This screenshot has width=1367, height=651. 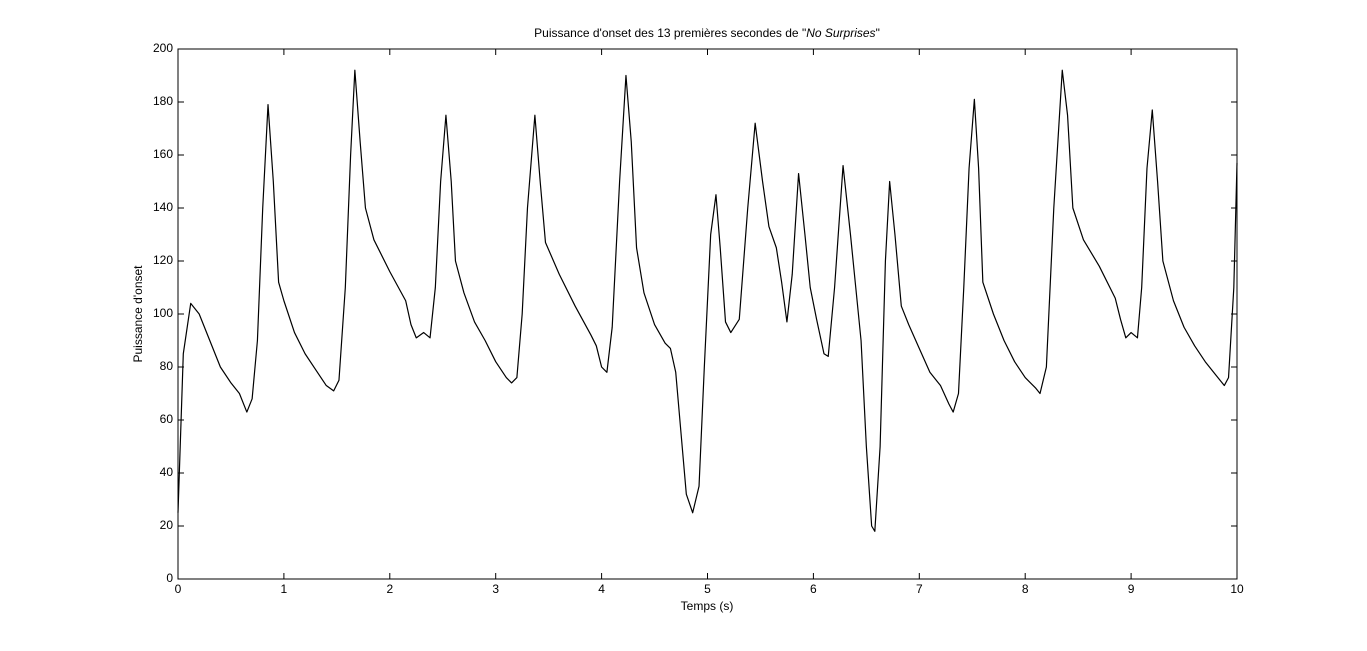 What do you see at coordinates (178, 589) in the screenshot?
I see `x-tick-label: 0` at bounding box center [178, 589].